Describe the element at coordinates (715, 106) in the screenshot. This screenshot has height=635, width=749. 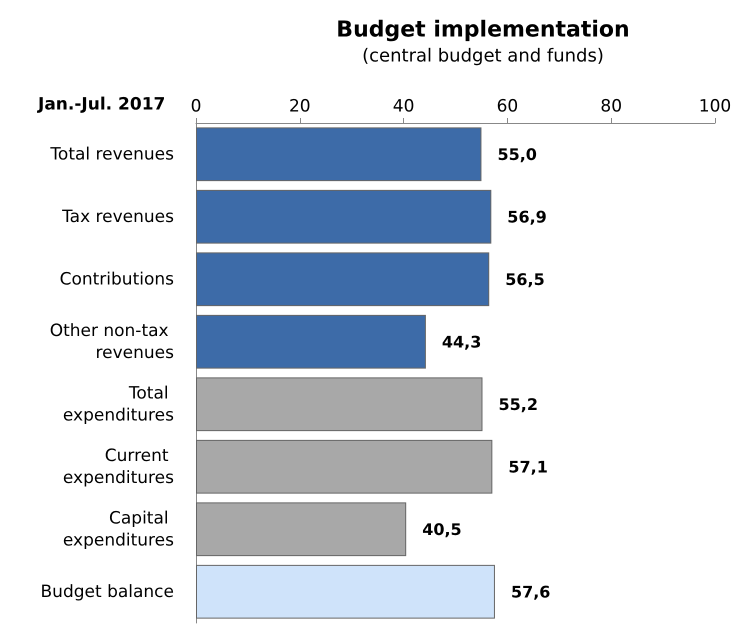
I see `x-tick-label: 100` at that location.